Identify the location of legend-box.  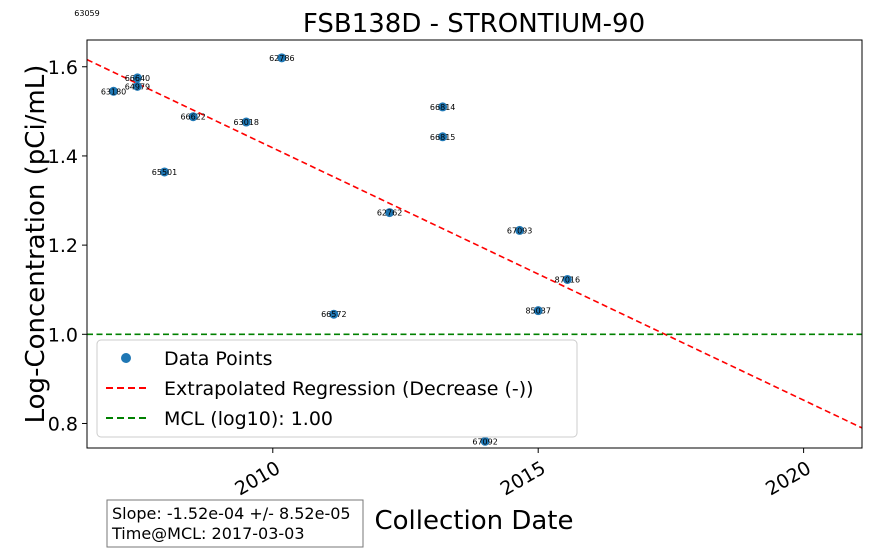
(337, 388).